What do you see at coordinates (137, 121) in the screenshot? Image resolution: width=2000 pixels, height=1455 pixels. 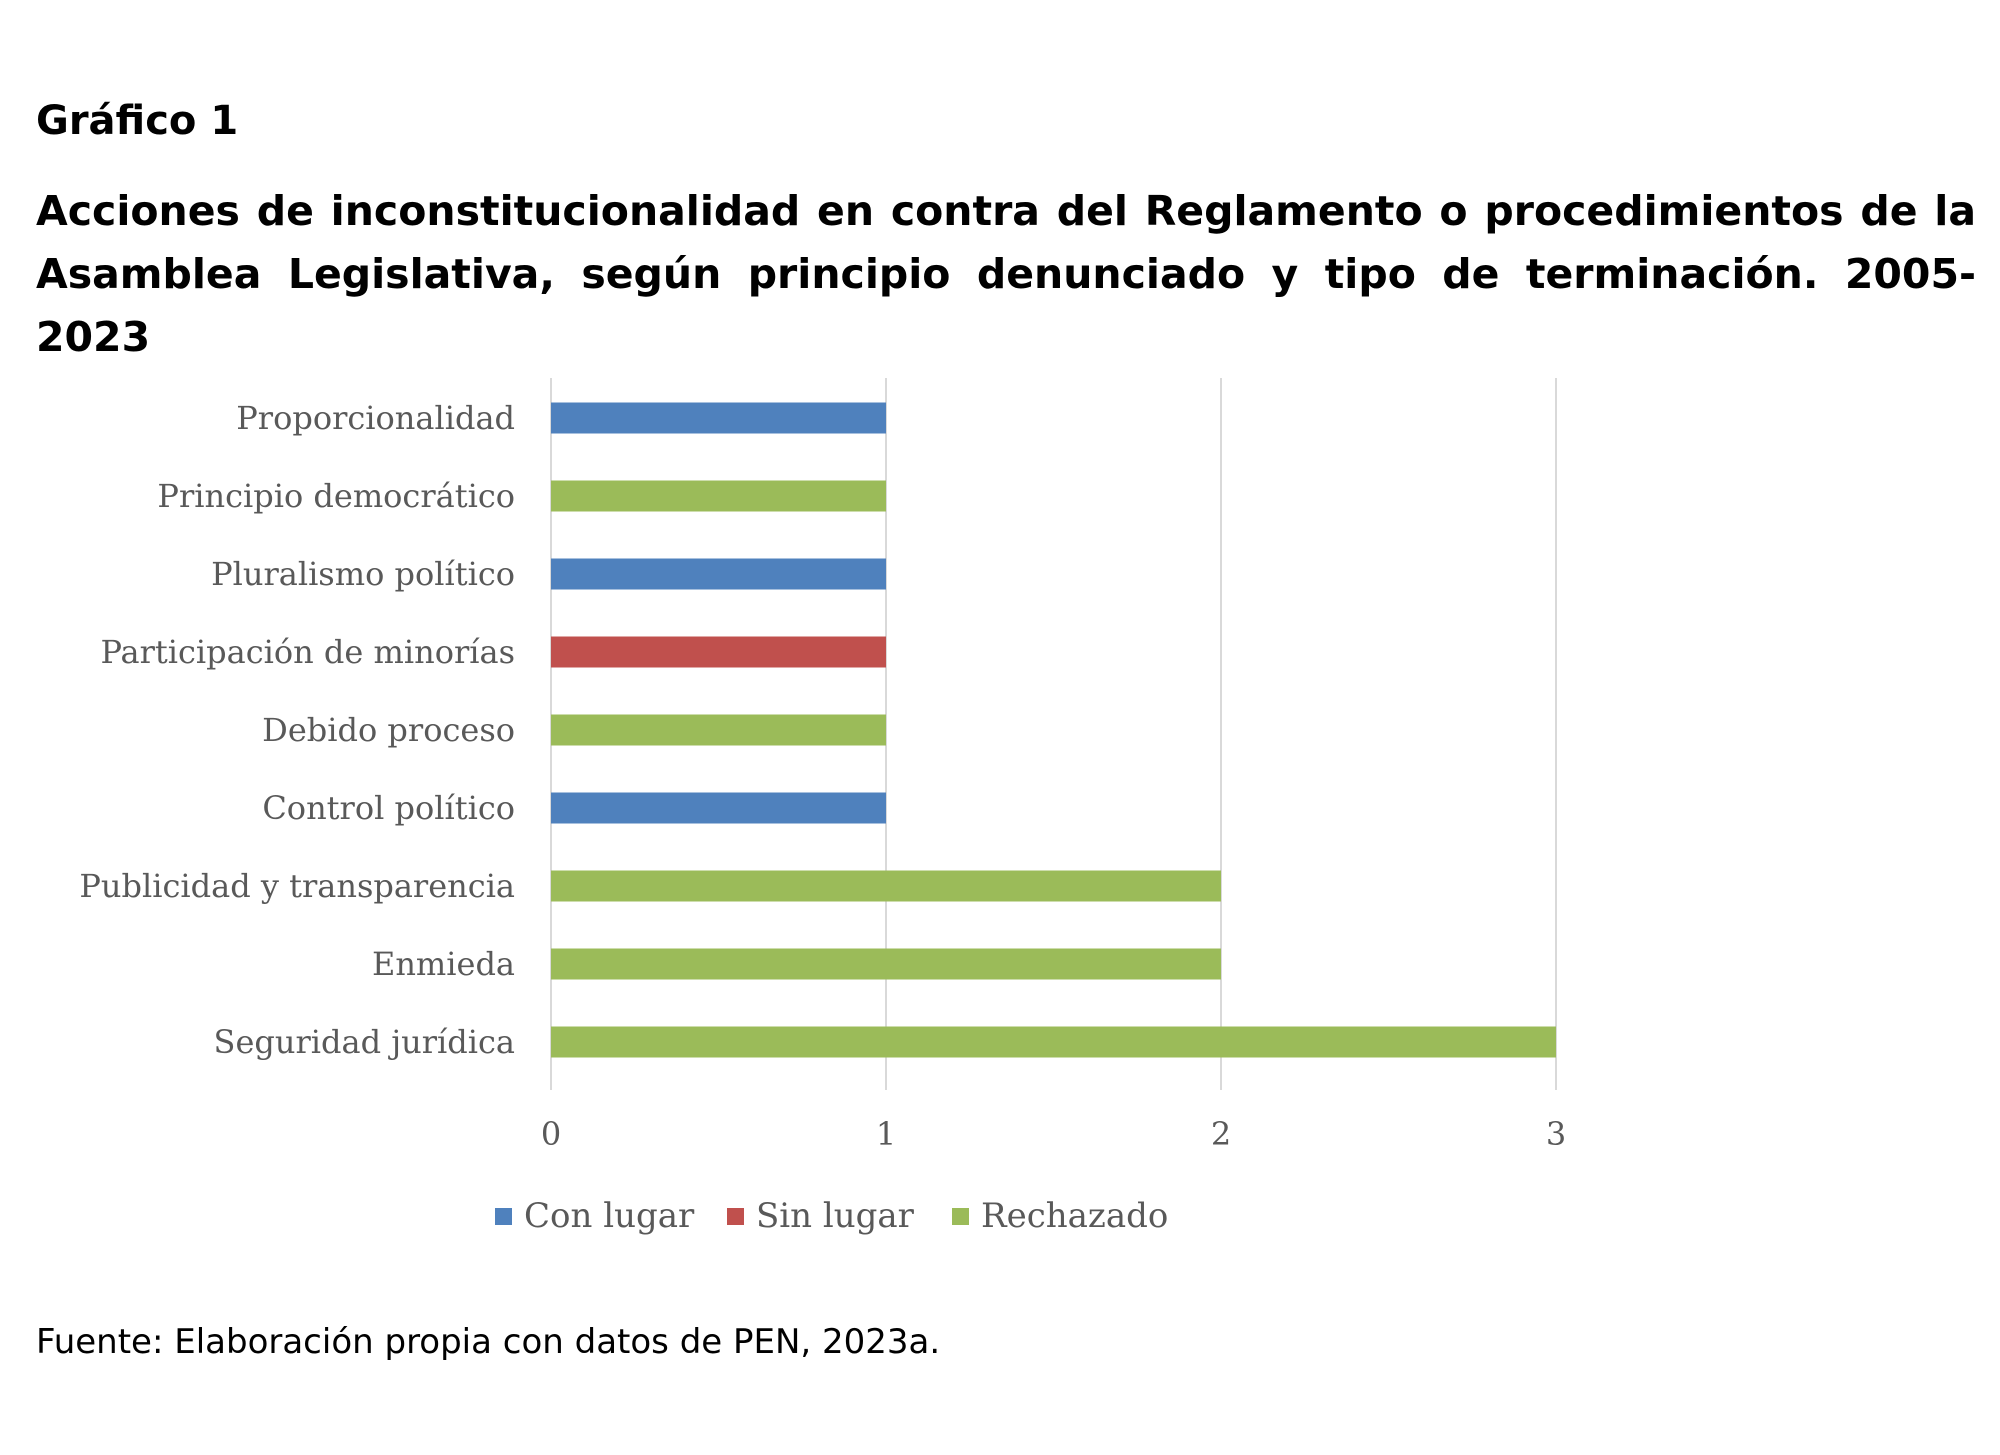 I see `figure-number: Gráfico 1` at bounding box center [137, 121].